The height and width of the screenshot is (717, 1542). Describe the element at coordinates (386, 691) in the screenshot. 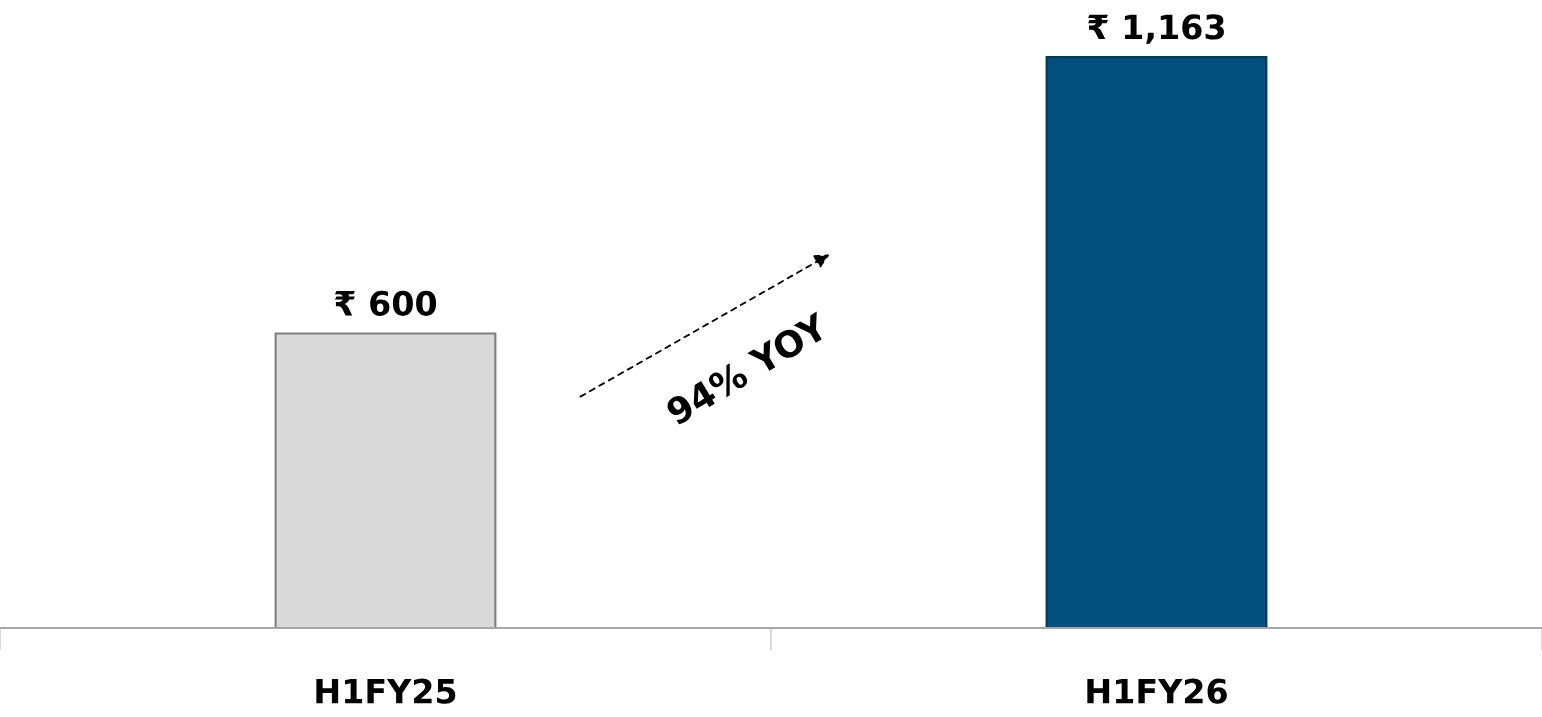

I see `x-tick-label: H1FY25` at that location.